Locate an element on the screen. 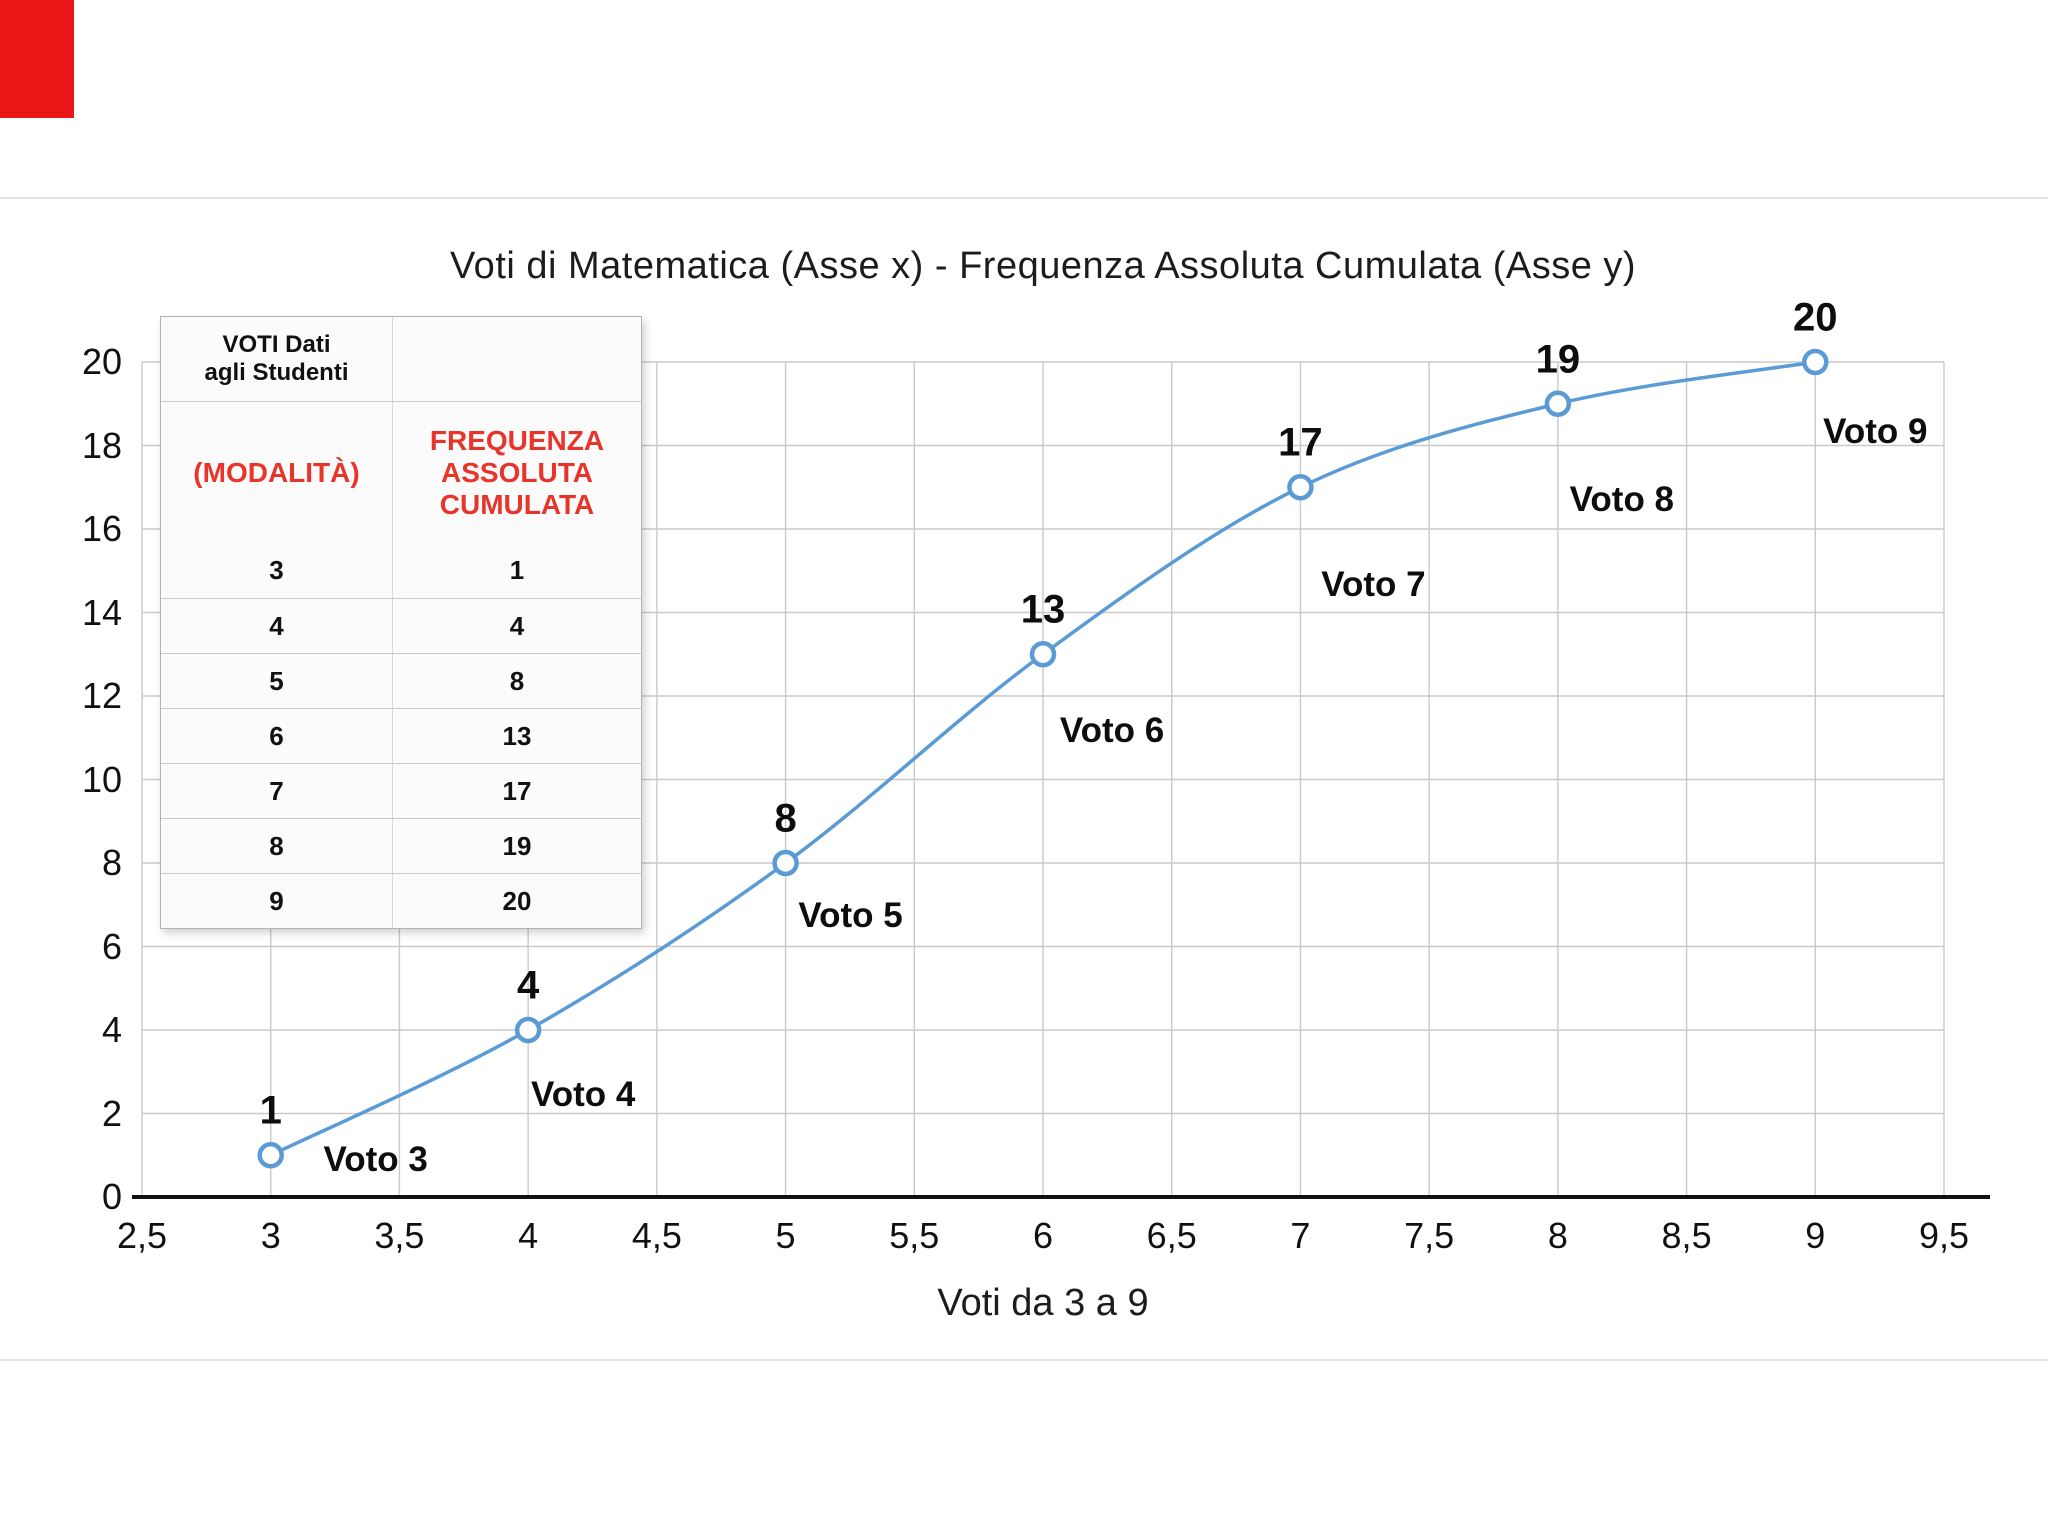  table-cell-frequenza: 8 is located at coordinates (517, 680).